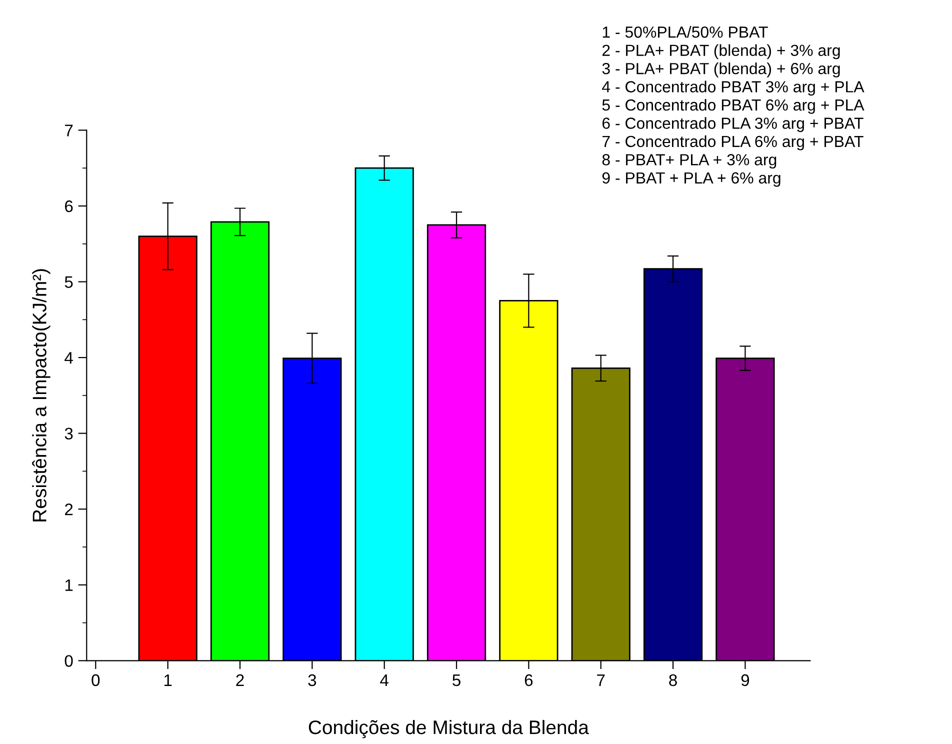 Image resolution: width=952 pixels, height=744 pixels. Describe the element at coordinates (721, 70) in the screenshot. I see `text: 3 - PLA+ PBAT (blenda) + 6% arg` at that location.